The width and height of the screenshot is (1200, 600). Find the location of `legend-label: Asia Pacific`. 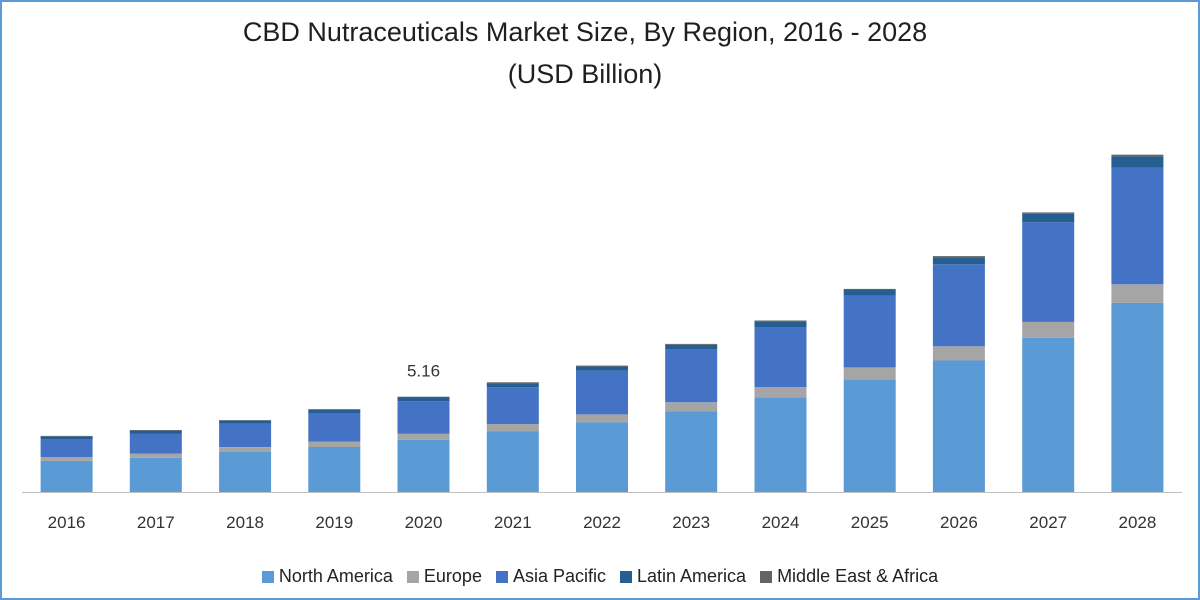

legend-label: Asia Pacific is located at coordinates (559, 576).